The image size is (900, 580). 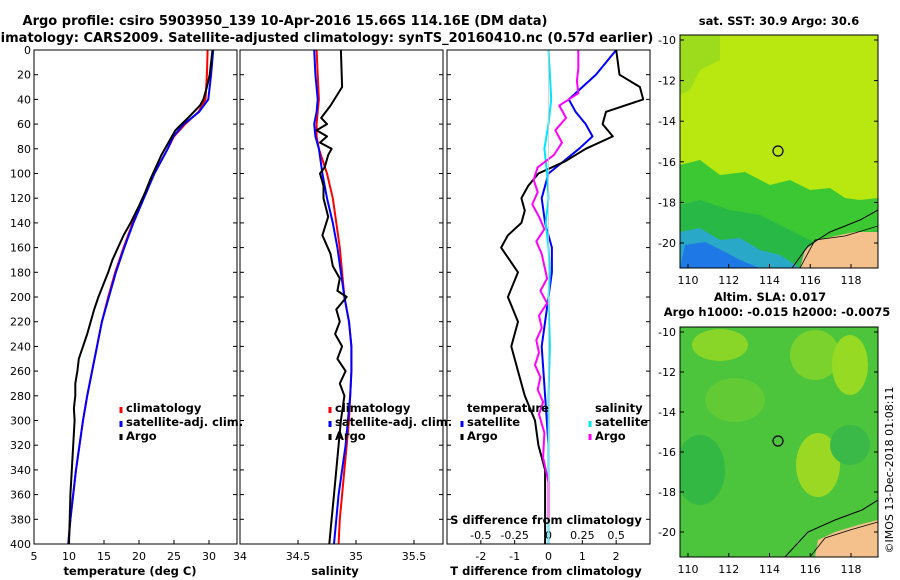 What do you see at coordinates (616, 556) in the screenshot?
I see `x-tick-label: 2` at bounding box center [616, 556].